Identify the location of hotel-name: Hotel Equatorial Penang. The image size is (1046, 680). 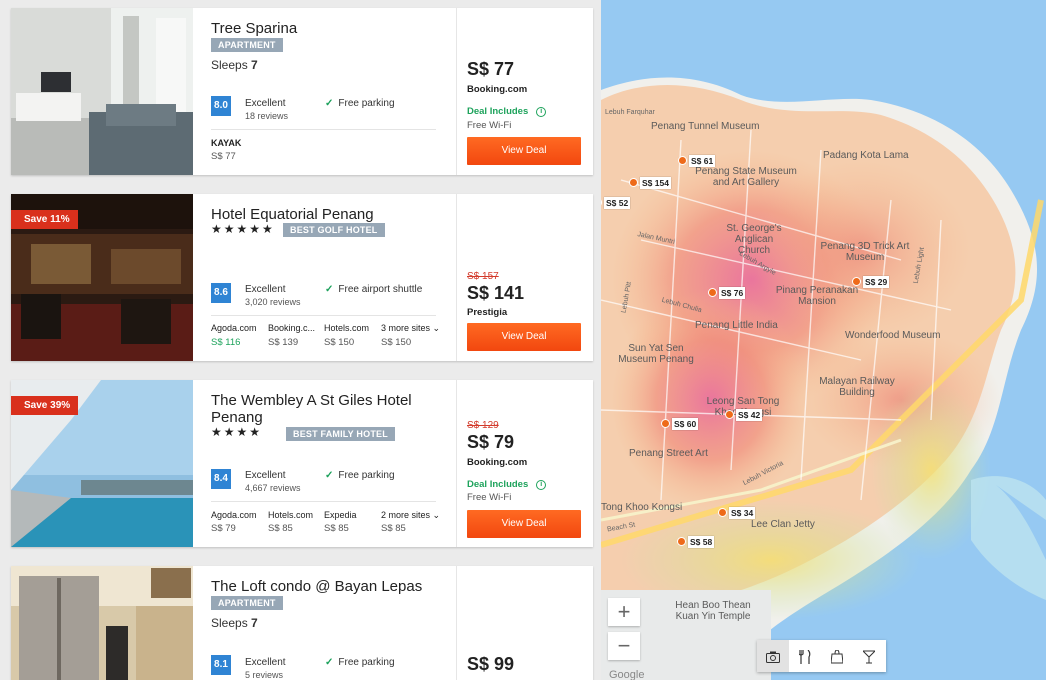
(292, 214).